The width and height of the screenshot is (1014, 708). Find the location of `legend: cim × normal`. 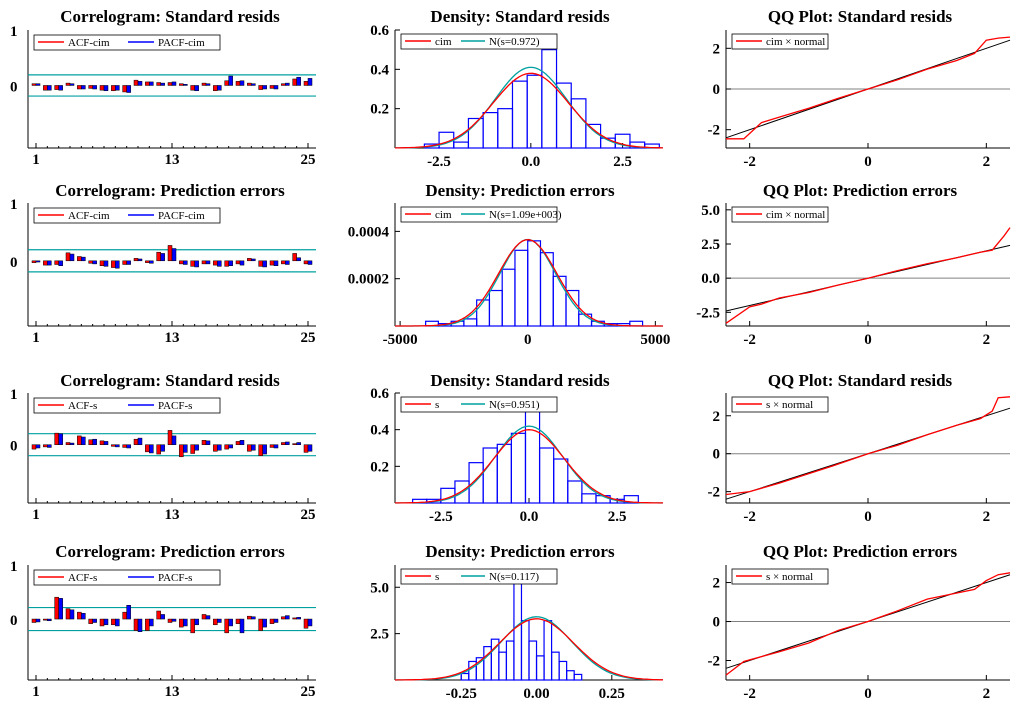

legend: cim × normal is located at coordinates (780, 214).